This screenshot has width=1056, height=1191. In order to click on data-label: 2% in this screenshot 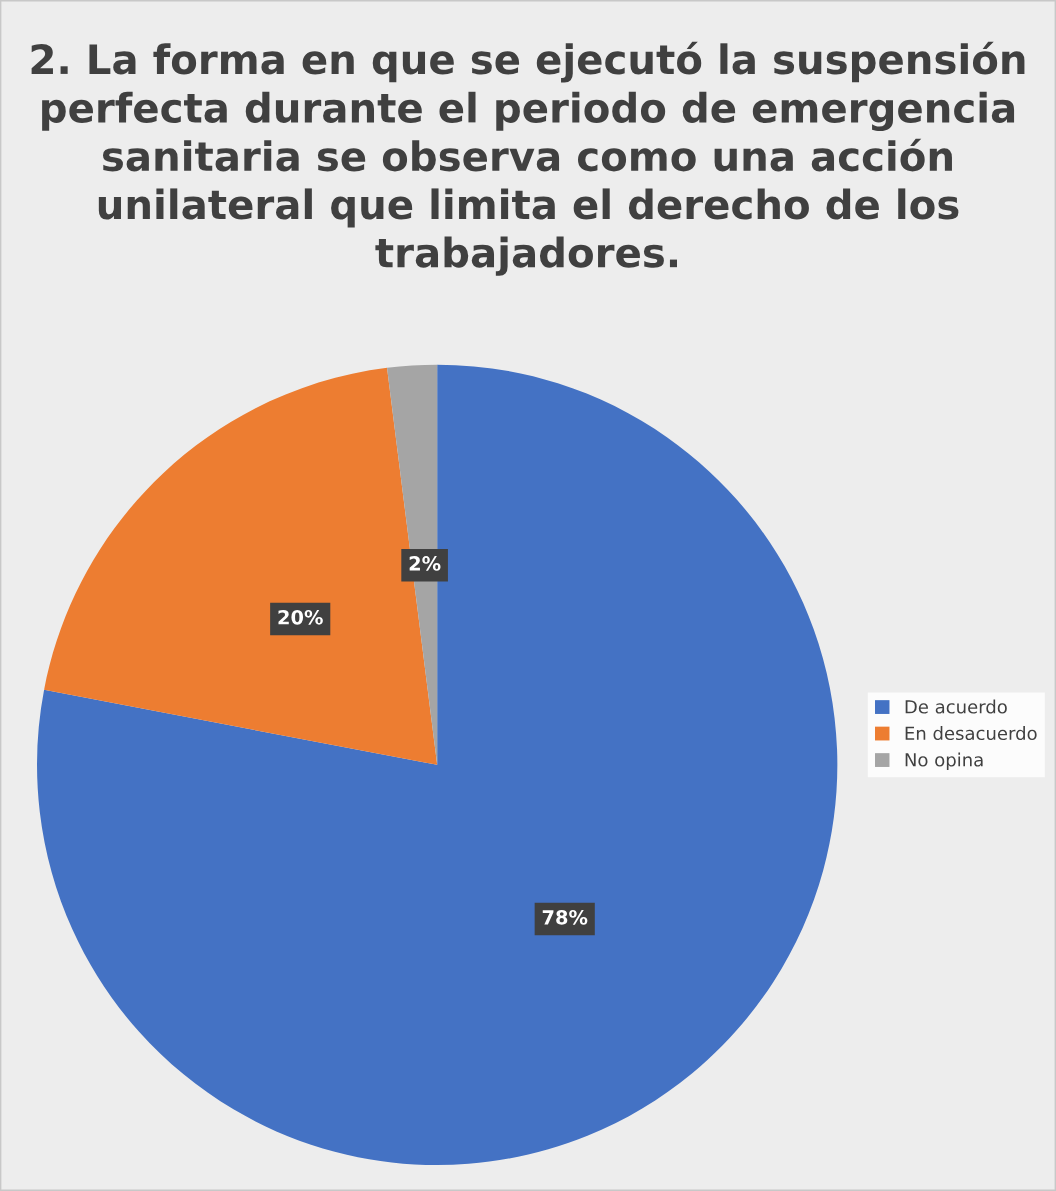, I will do `click(425, 563)`.